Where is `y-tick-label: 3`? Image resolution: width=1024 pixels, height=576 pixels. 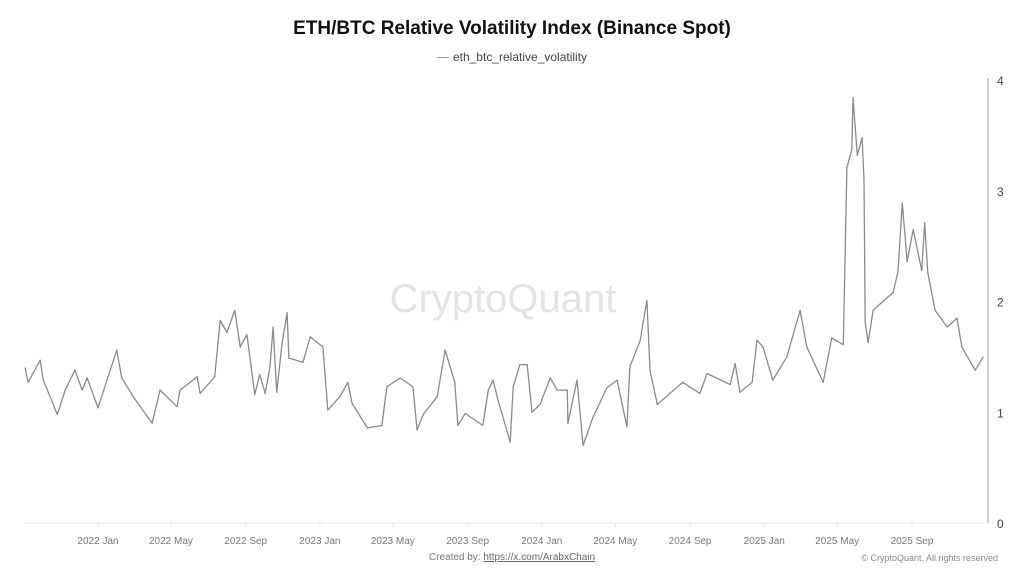 y-tick-label: 3 is located at coordinates (1000, 192).